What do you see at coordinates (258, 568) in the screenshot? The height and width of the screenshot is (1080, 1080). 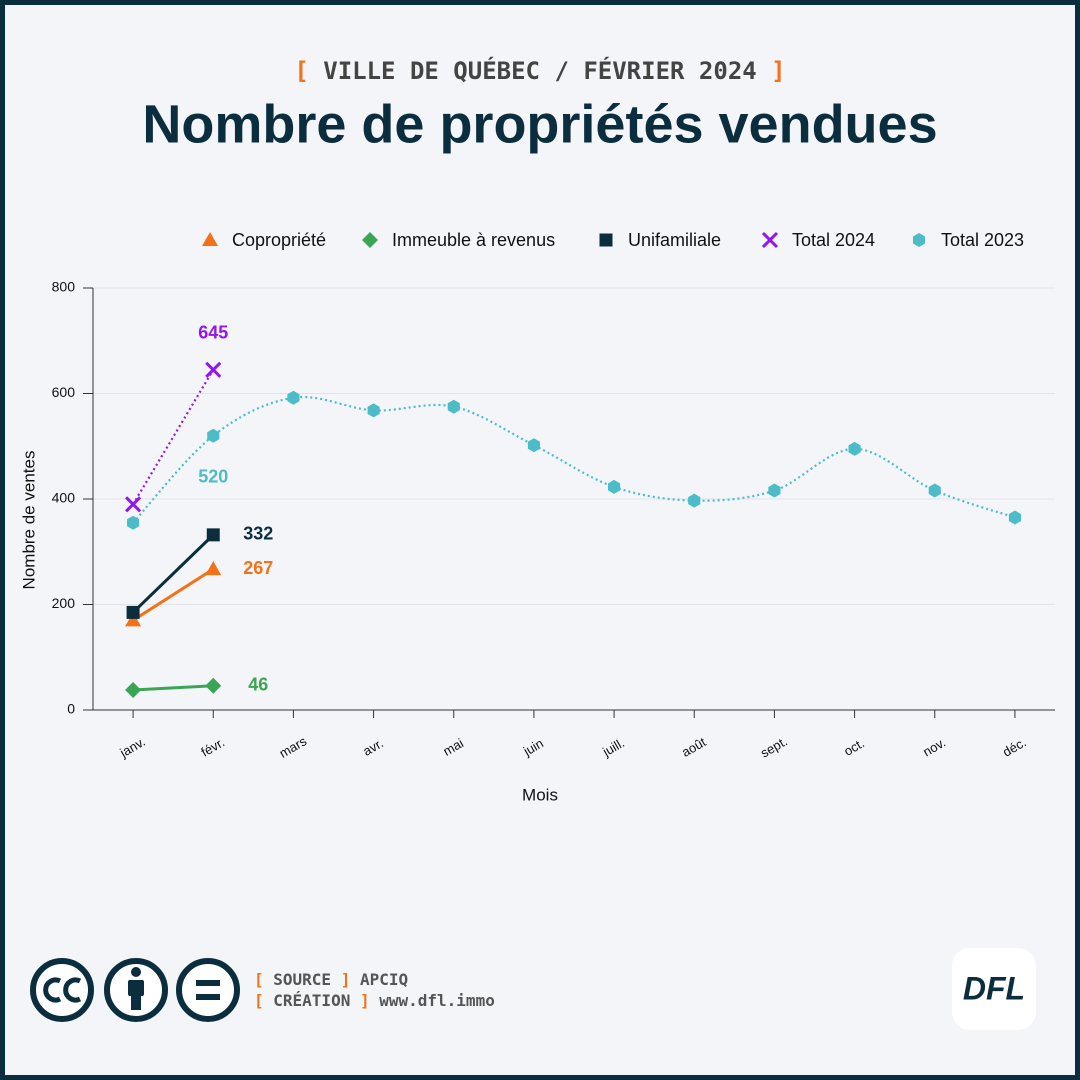 I see `data-label: 267` at bounding box center [258, 568].